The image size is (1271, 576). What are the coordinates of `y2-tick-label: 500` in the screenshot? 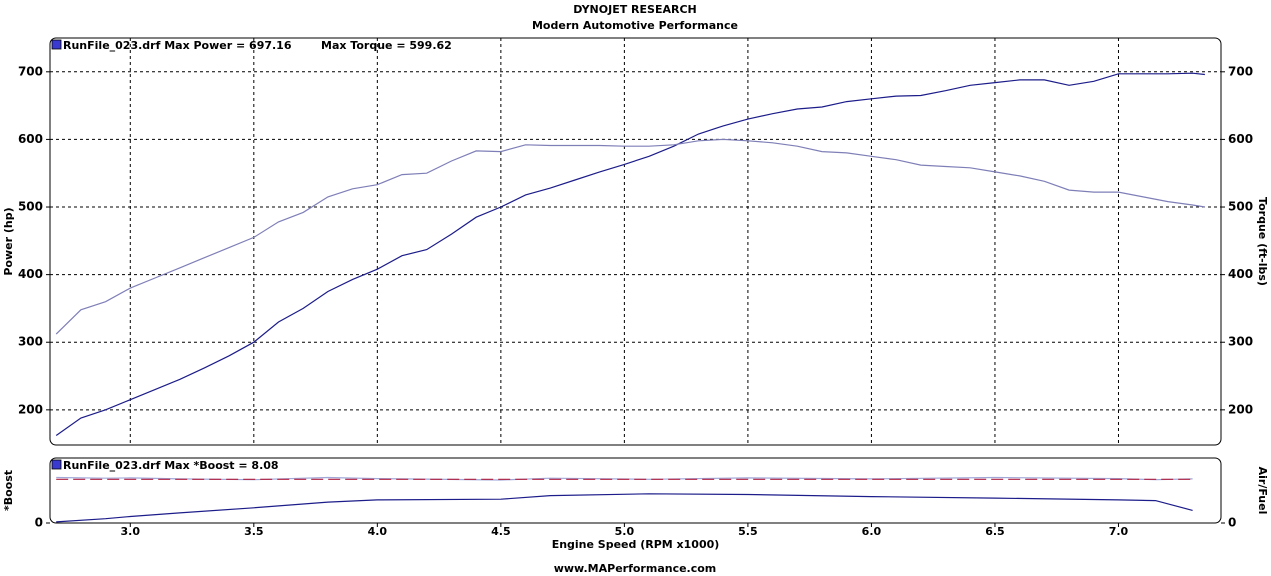 It's located at (1240, 207).